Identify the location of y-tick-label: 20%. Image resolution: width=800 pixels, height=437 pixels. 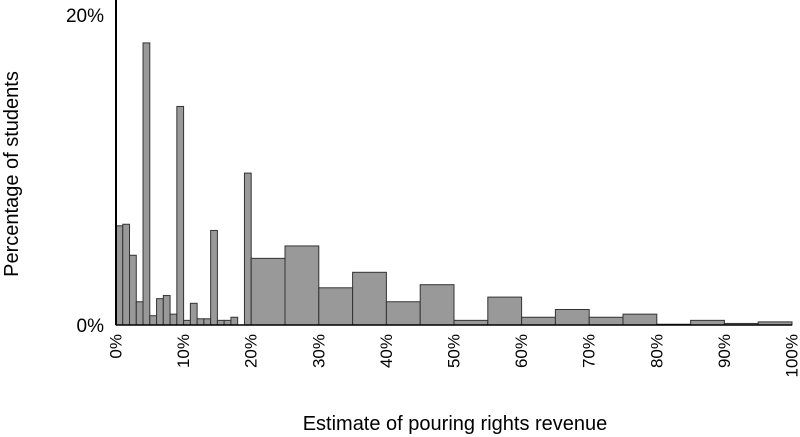
(85, 16).